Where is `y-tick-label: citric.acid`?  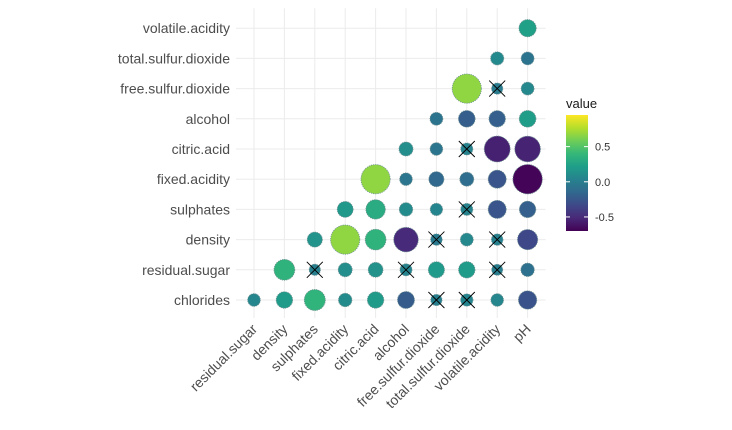
y-tick-label: citric.acid is located at coordinates (201, 149).